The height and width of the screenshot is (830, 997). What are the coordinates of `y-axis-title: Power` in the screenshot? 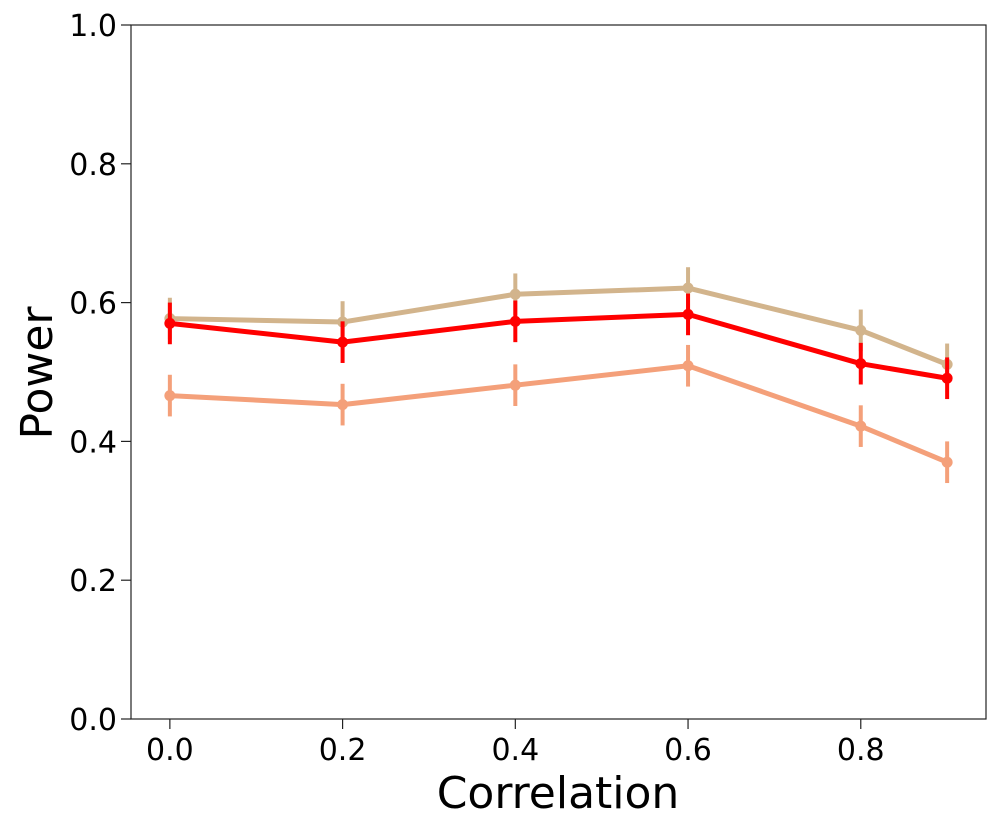 It's located at (37, 373).